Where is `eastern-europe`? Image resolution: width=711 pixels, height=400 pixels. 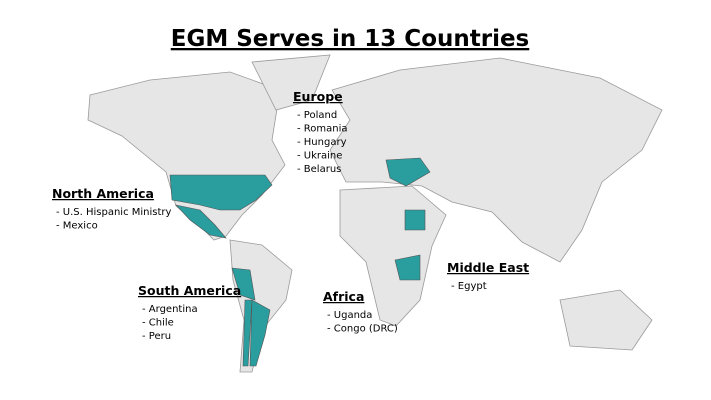
eastern-europe is located at coordinates (408, 172).